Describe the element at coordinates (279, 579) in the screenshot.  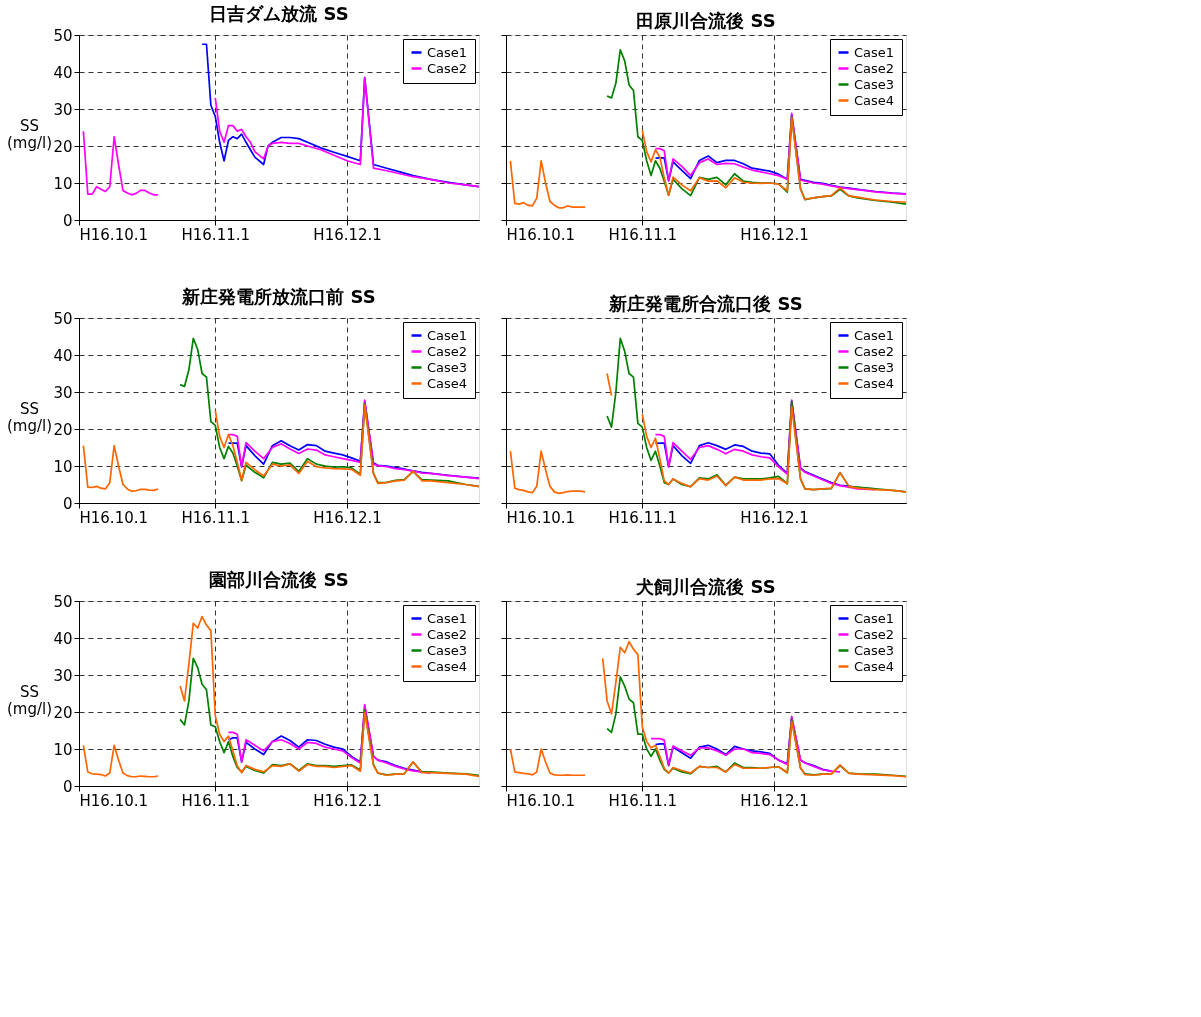
I see `chart-title: 園部川合流後 SS` at that location.